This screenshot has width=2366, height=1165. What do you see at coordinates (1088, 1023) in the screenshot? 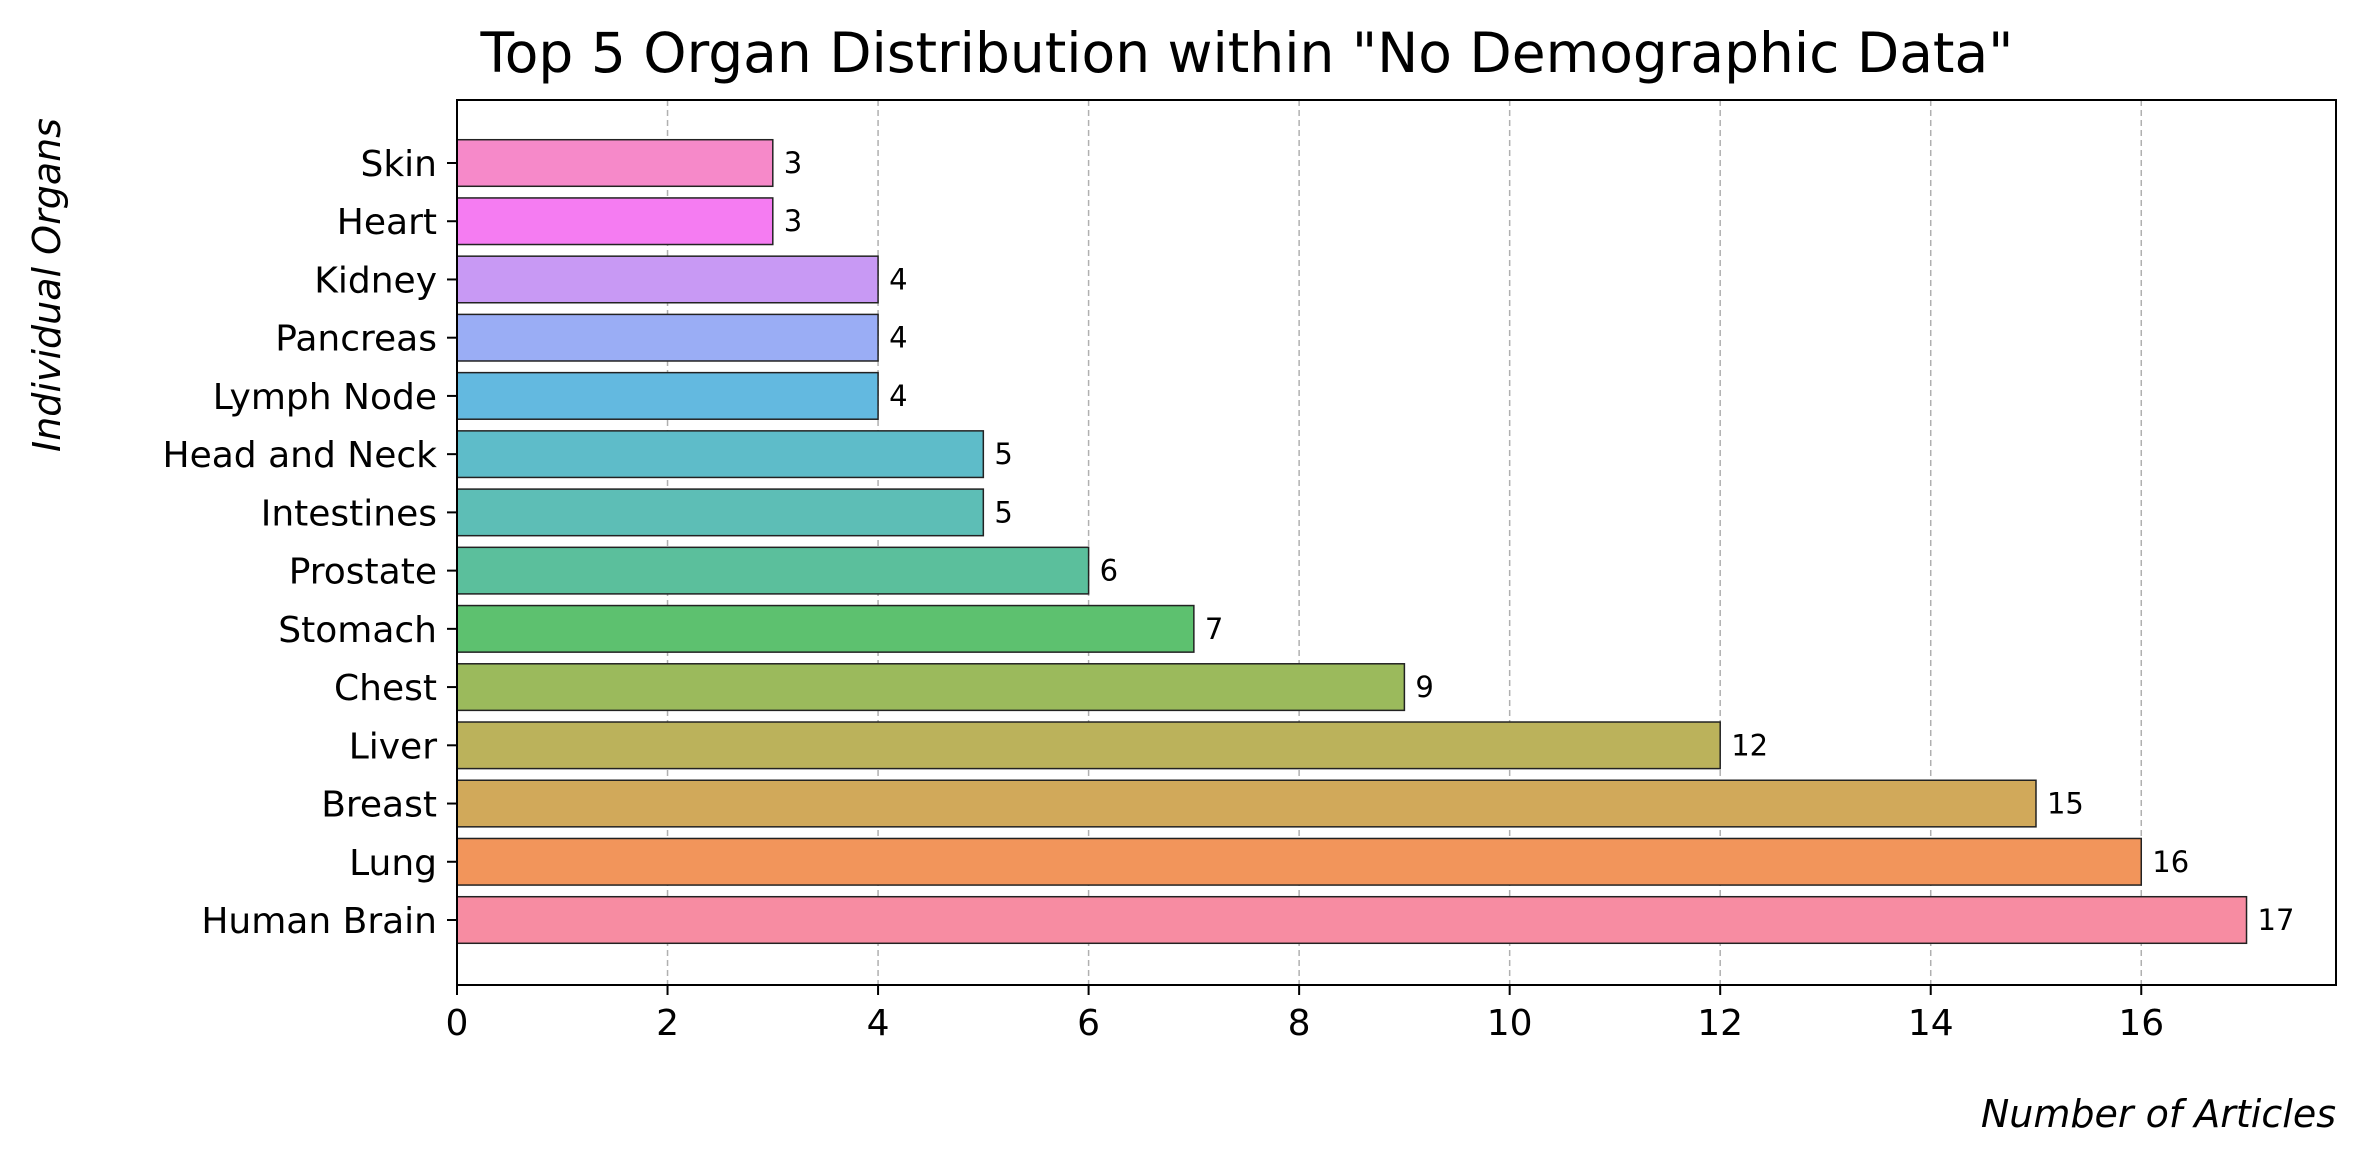
I see `x-tick-label: 6` at bounding box center [1088, 1023].